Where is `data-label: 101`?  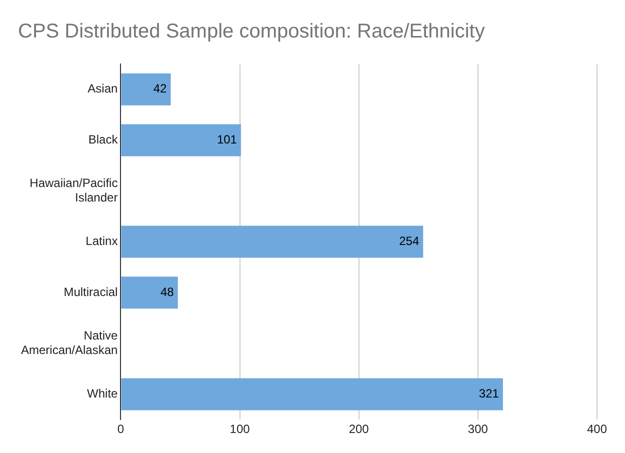 data-label: 101 is located at coordinates (227, 139).